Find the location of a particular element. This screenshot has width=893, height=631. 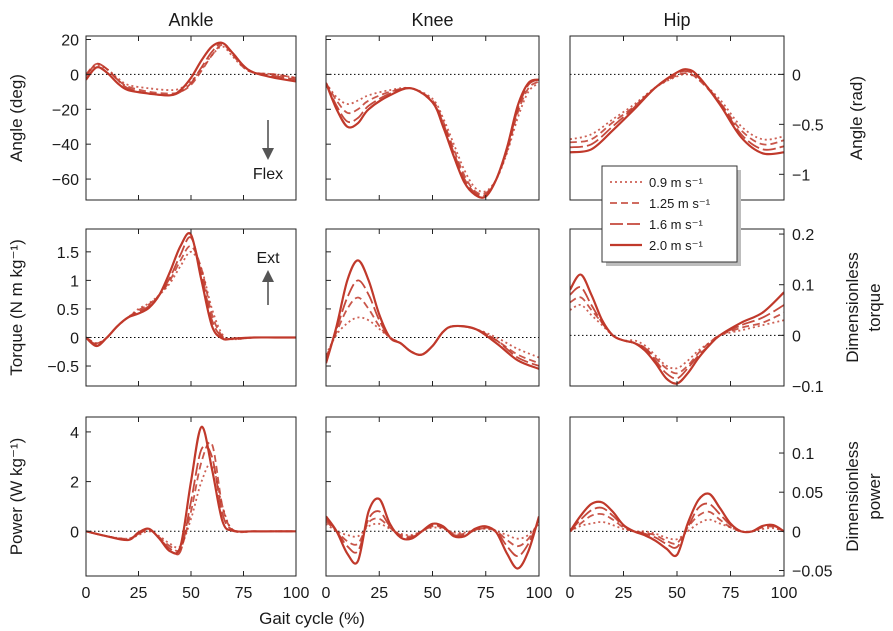

panel-angle-knee is located at coordinates (432, 118).